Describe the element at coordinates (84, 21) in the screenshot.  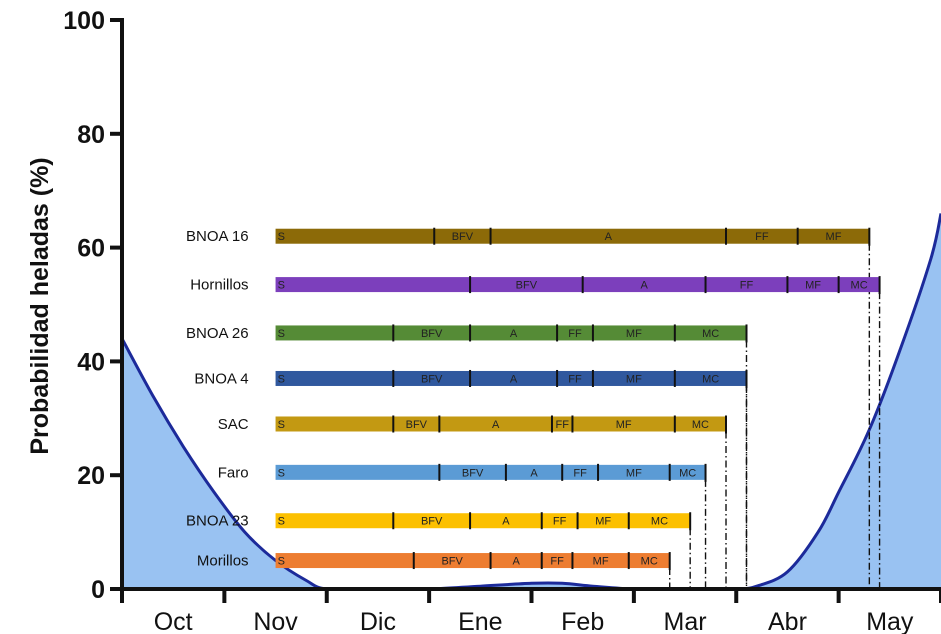
I see `y-tick-label: 100` at that location.